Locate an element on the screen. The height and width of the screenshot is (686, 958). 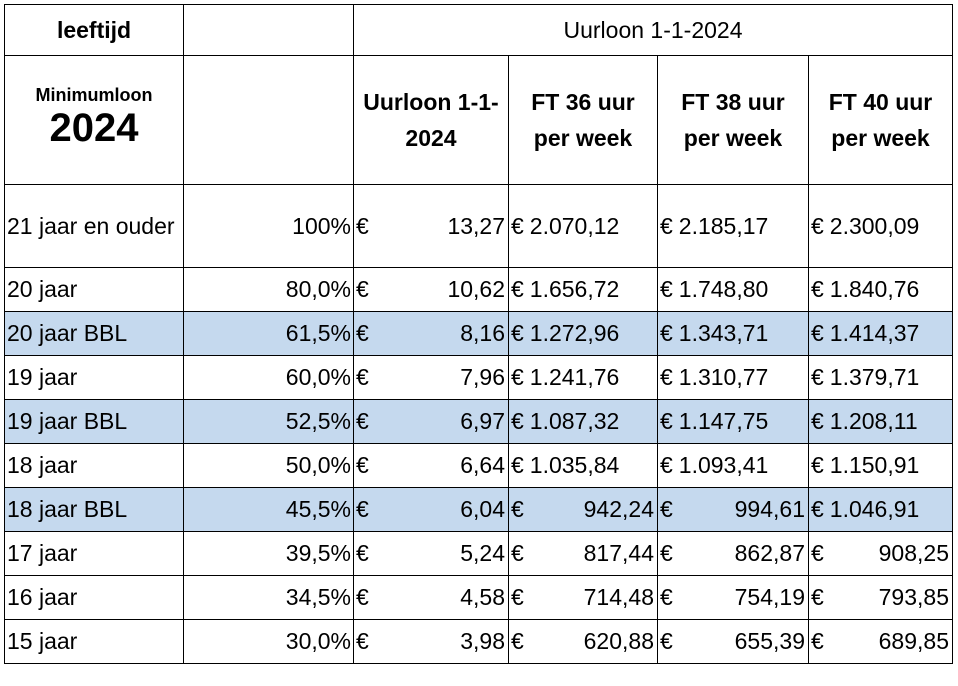
age-cell: 18 jaar BBL is located at coordinates (94, 509).